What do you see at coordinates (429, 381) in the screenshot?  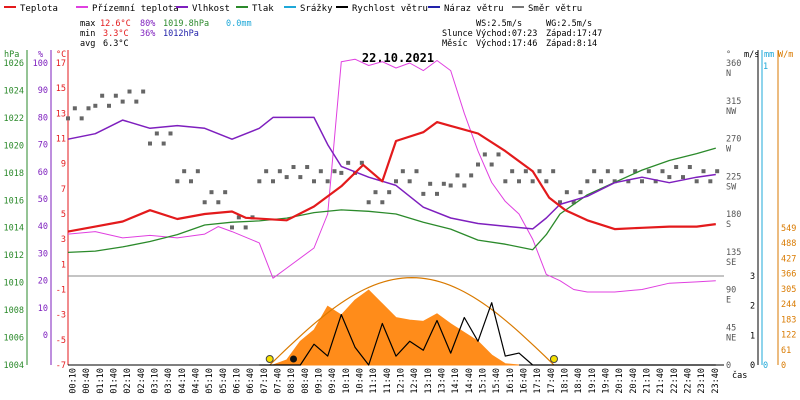 I see `time-tick: 13:10` at bounding box center [429, 381].